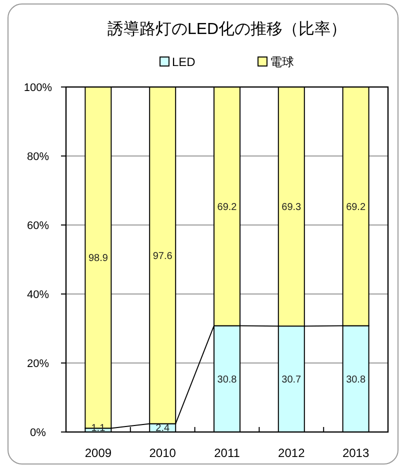 This screenshot has width=403, height=469. I want to click on x-tick-label: 2013, so click(356, 453).